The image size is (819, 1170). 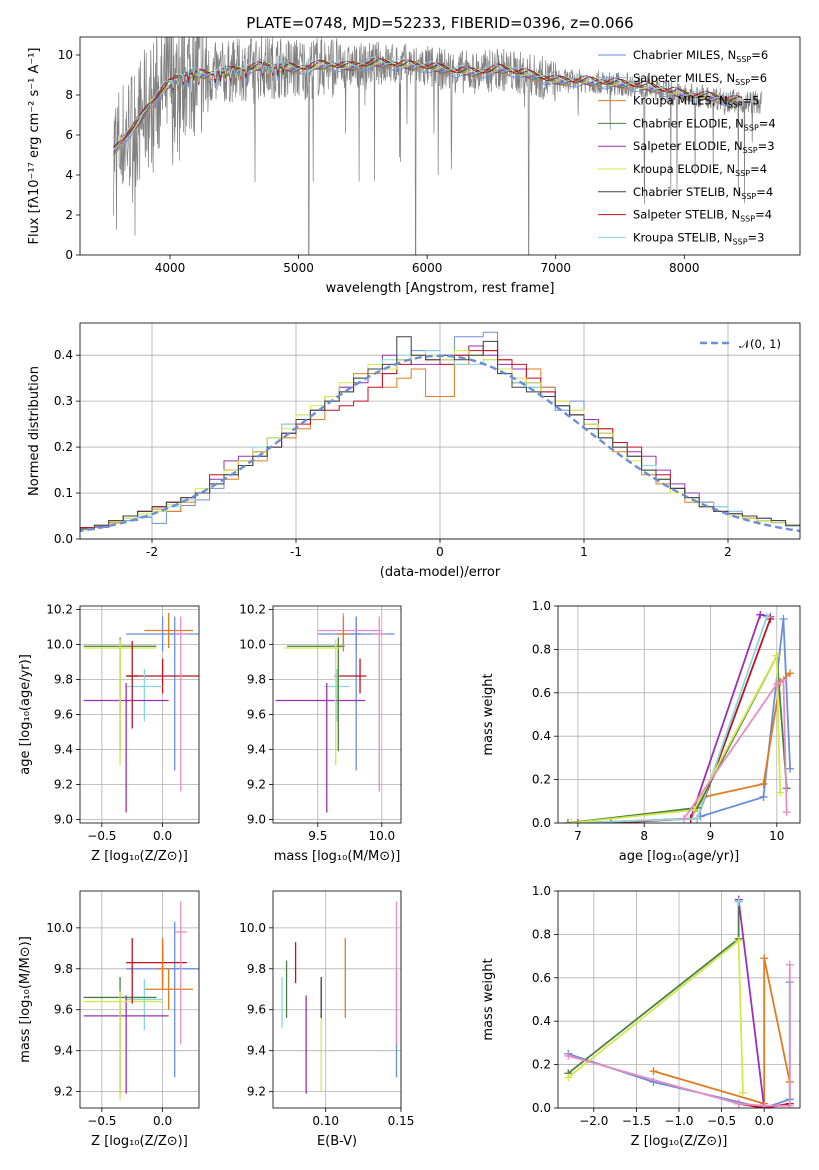 What do you see at coordinates (63, 539) in the screenshot?
I see `y-tick-label: 0.0` at bounding box center [63, 539].